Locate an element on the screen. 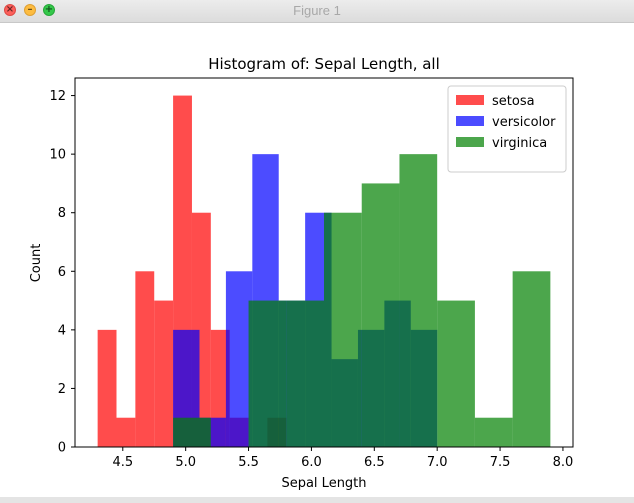 This screenshot has height=503, width=634. chart-title: Histogram of: Sepal Length, all is located at coordinates (324, 64).